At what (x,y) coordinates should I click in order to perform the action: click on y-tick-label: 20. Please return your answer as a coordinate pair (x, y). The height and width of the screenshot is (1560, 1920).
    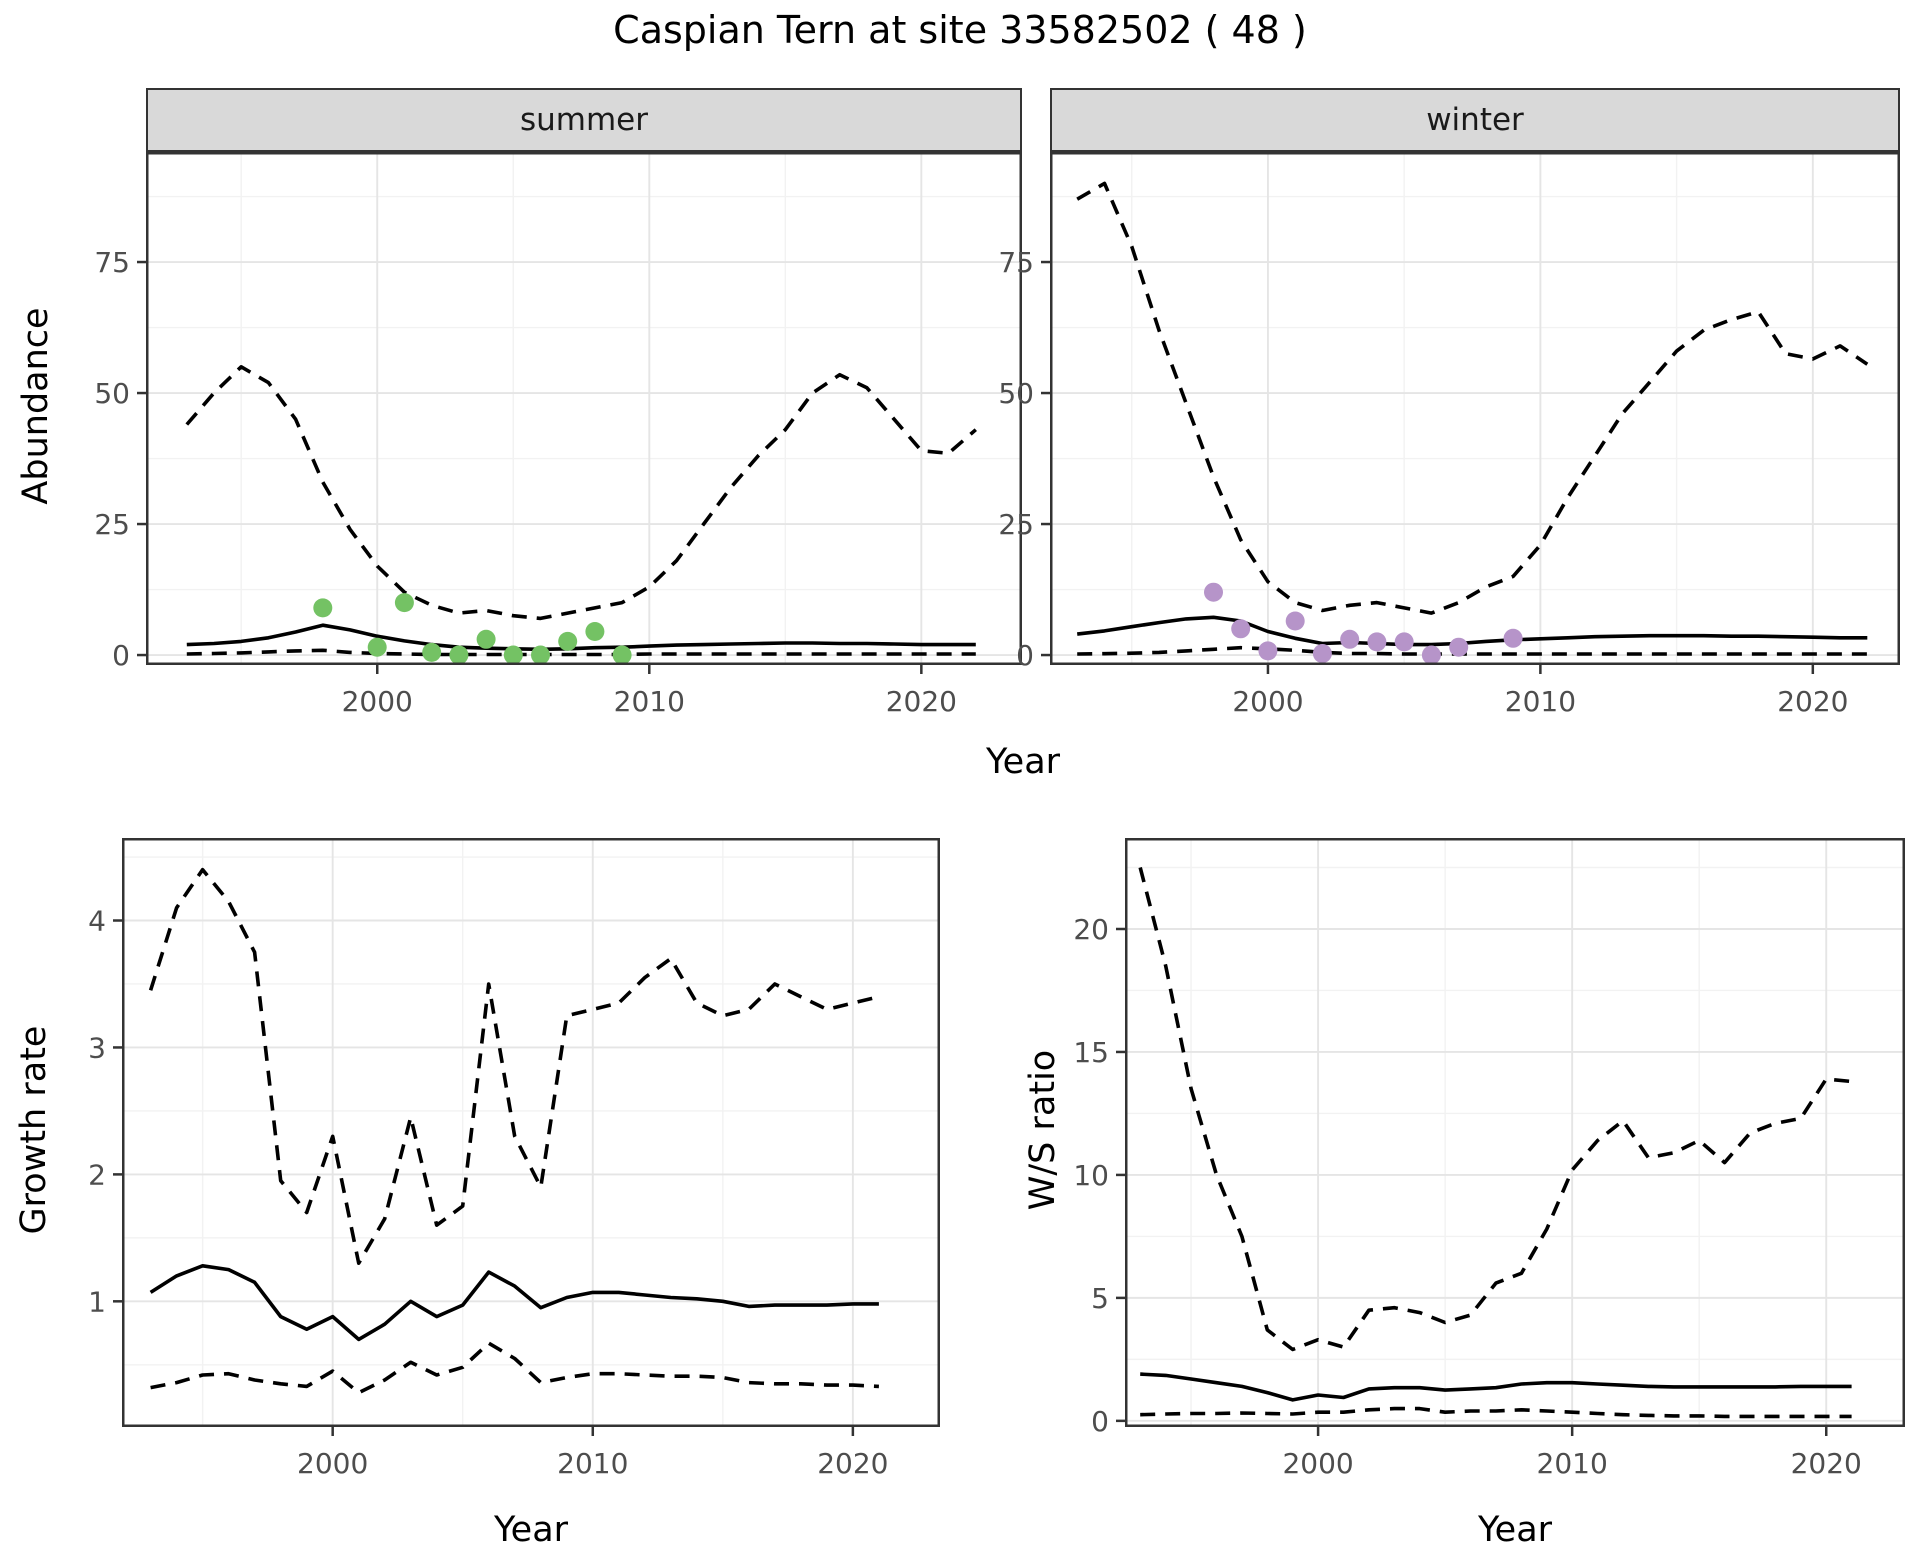
    Looking at the image, I should click on (1091, 929).